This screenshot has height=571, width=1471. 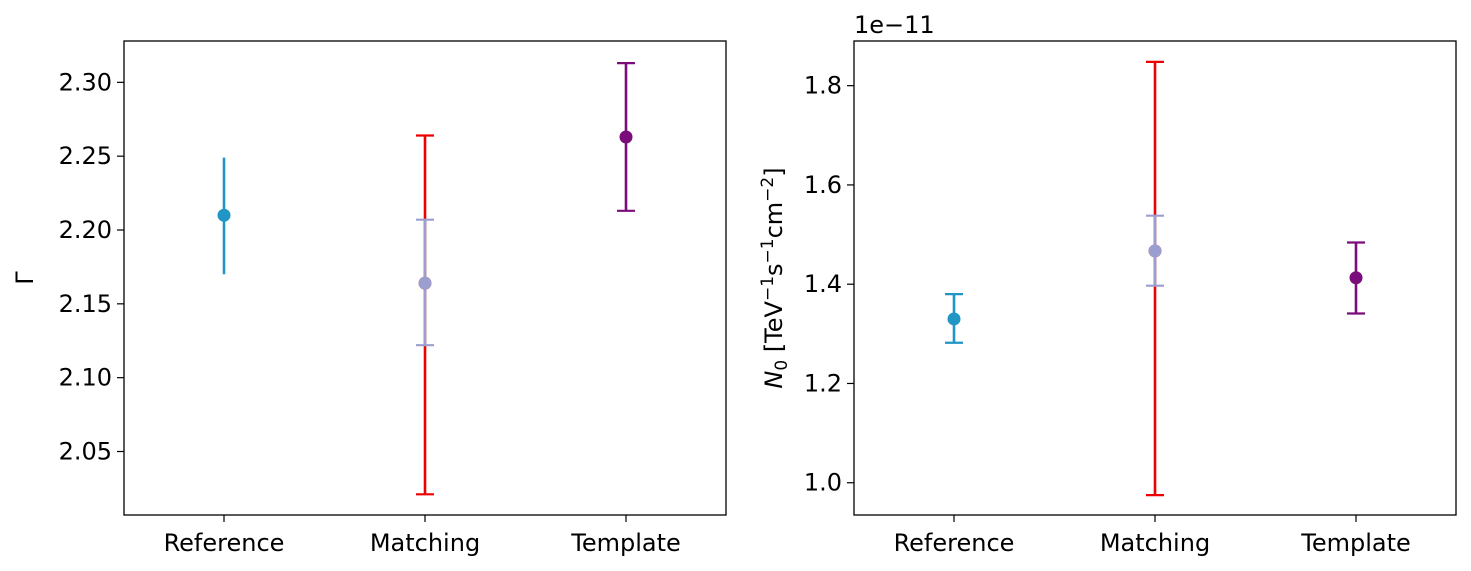 I want to click on axis-offset-label: 1e−11, so click(x=894, y=25).